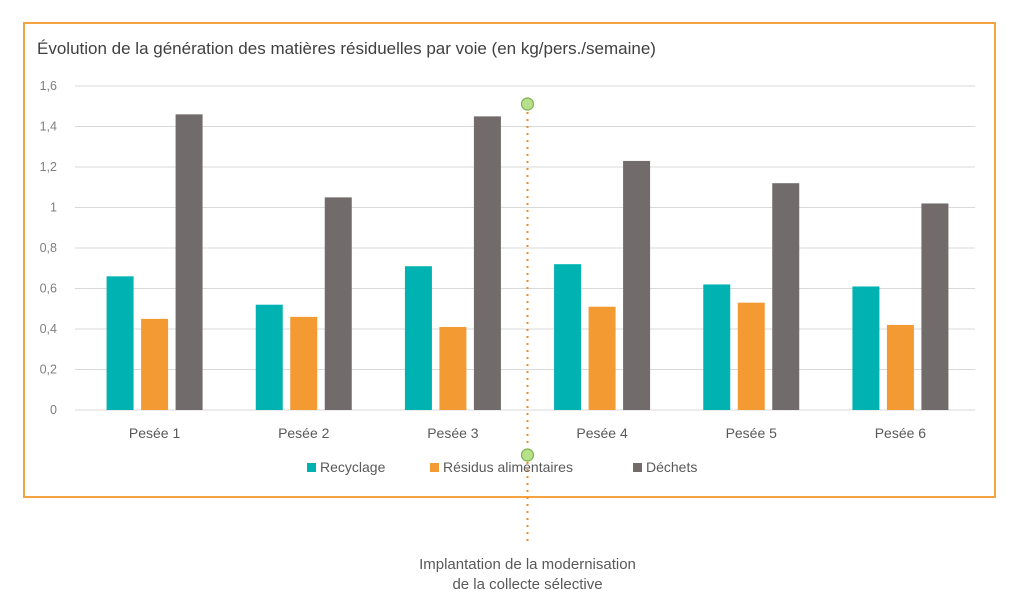 This screenshot has height=611, width=1024. Describe the element at coordinates (671, 467) in the screenshot. I see `legend-label: Déchets` at that location.